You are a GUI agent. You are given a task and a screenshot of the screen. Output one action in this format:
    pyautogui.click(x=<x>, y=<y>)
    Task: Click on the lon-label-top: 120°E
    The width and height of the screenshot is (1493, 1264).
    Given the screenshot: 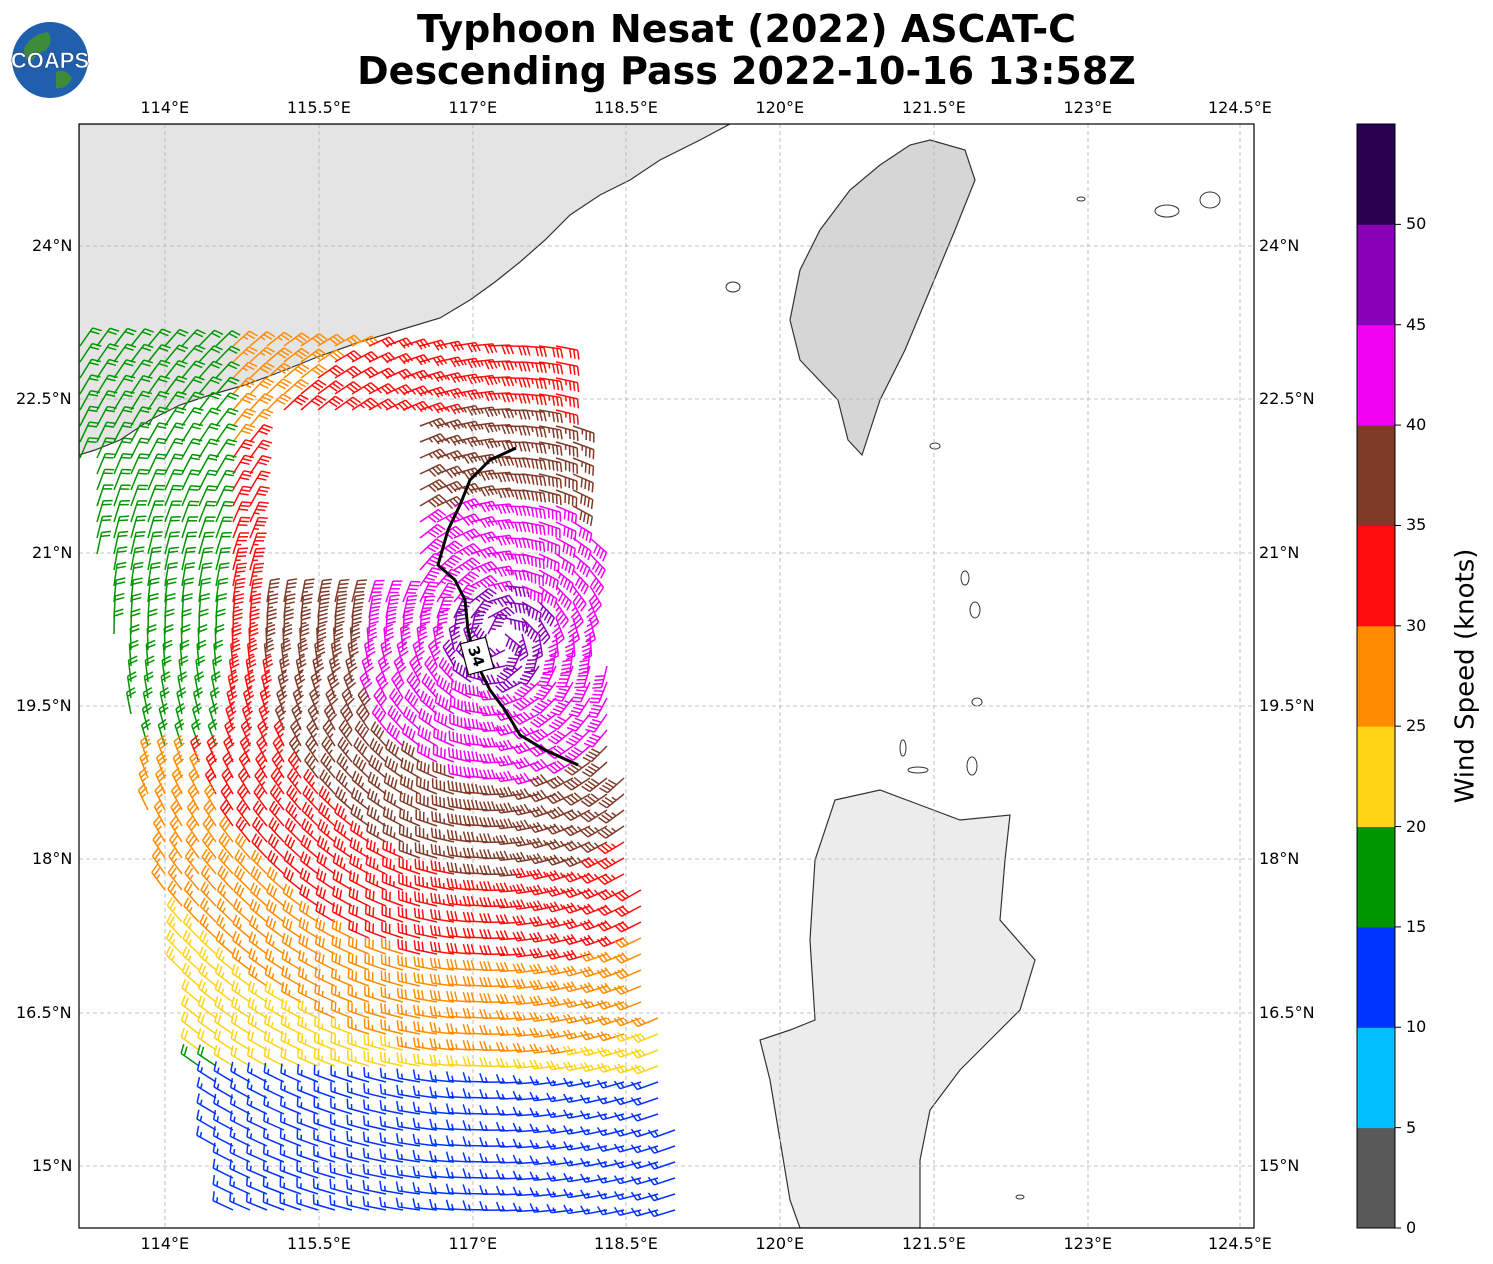 What is the action you would take?
    pyautogui.click(x=780, y=107)
    